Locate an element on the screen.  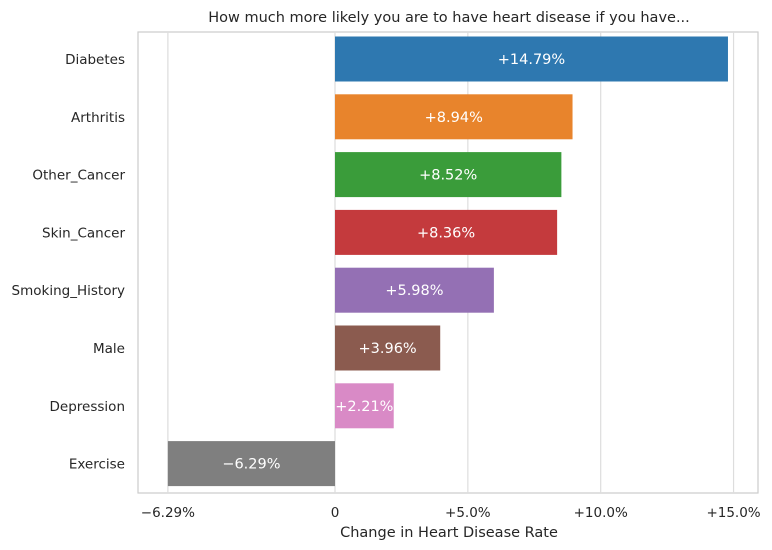
x-tick-label: +15.0% is located at coordinates (733, 513).